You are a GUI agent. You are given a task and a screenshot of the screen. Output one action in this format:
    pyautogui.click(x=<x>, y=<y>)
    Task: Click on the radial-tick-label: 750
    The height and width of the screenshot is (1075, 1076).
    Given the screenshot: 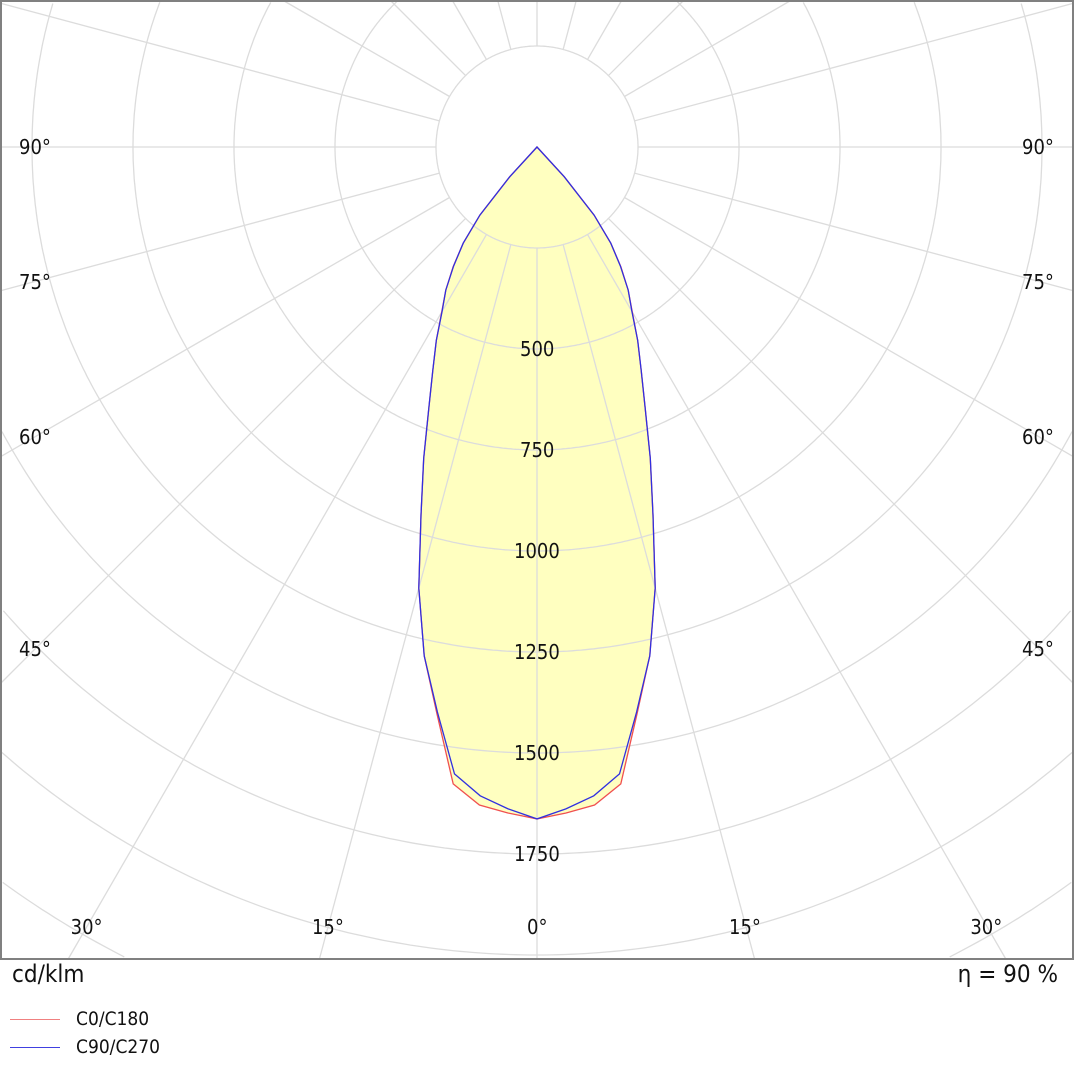 What is the action you would take?
    pyautogui.click(x=537, y=450)
    